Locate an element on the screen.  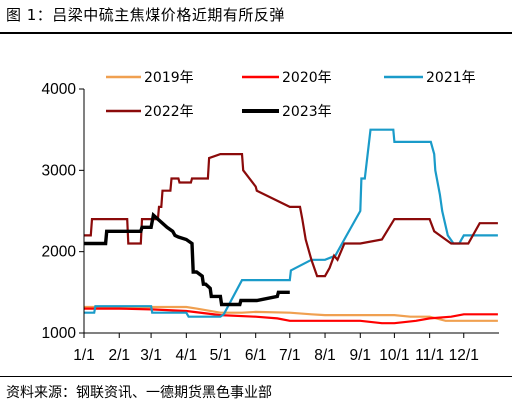
source-note: 资料来源：钢联资讯、一德期货黑色事业部 is located at coordinates (139, 393).